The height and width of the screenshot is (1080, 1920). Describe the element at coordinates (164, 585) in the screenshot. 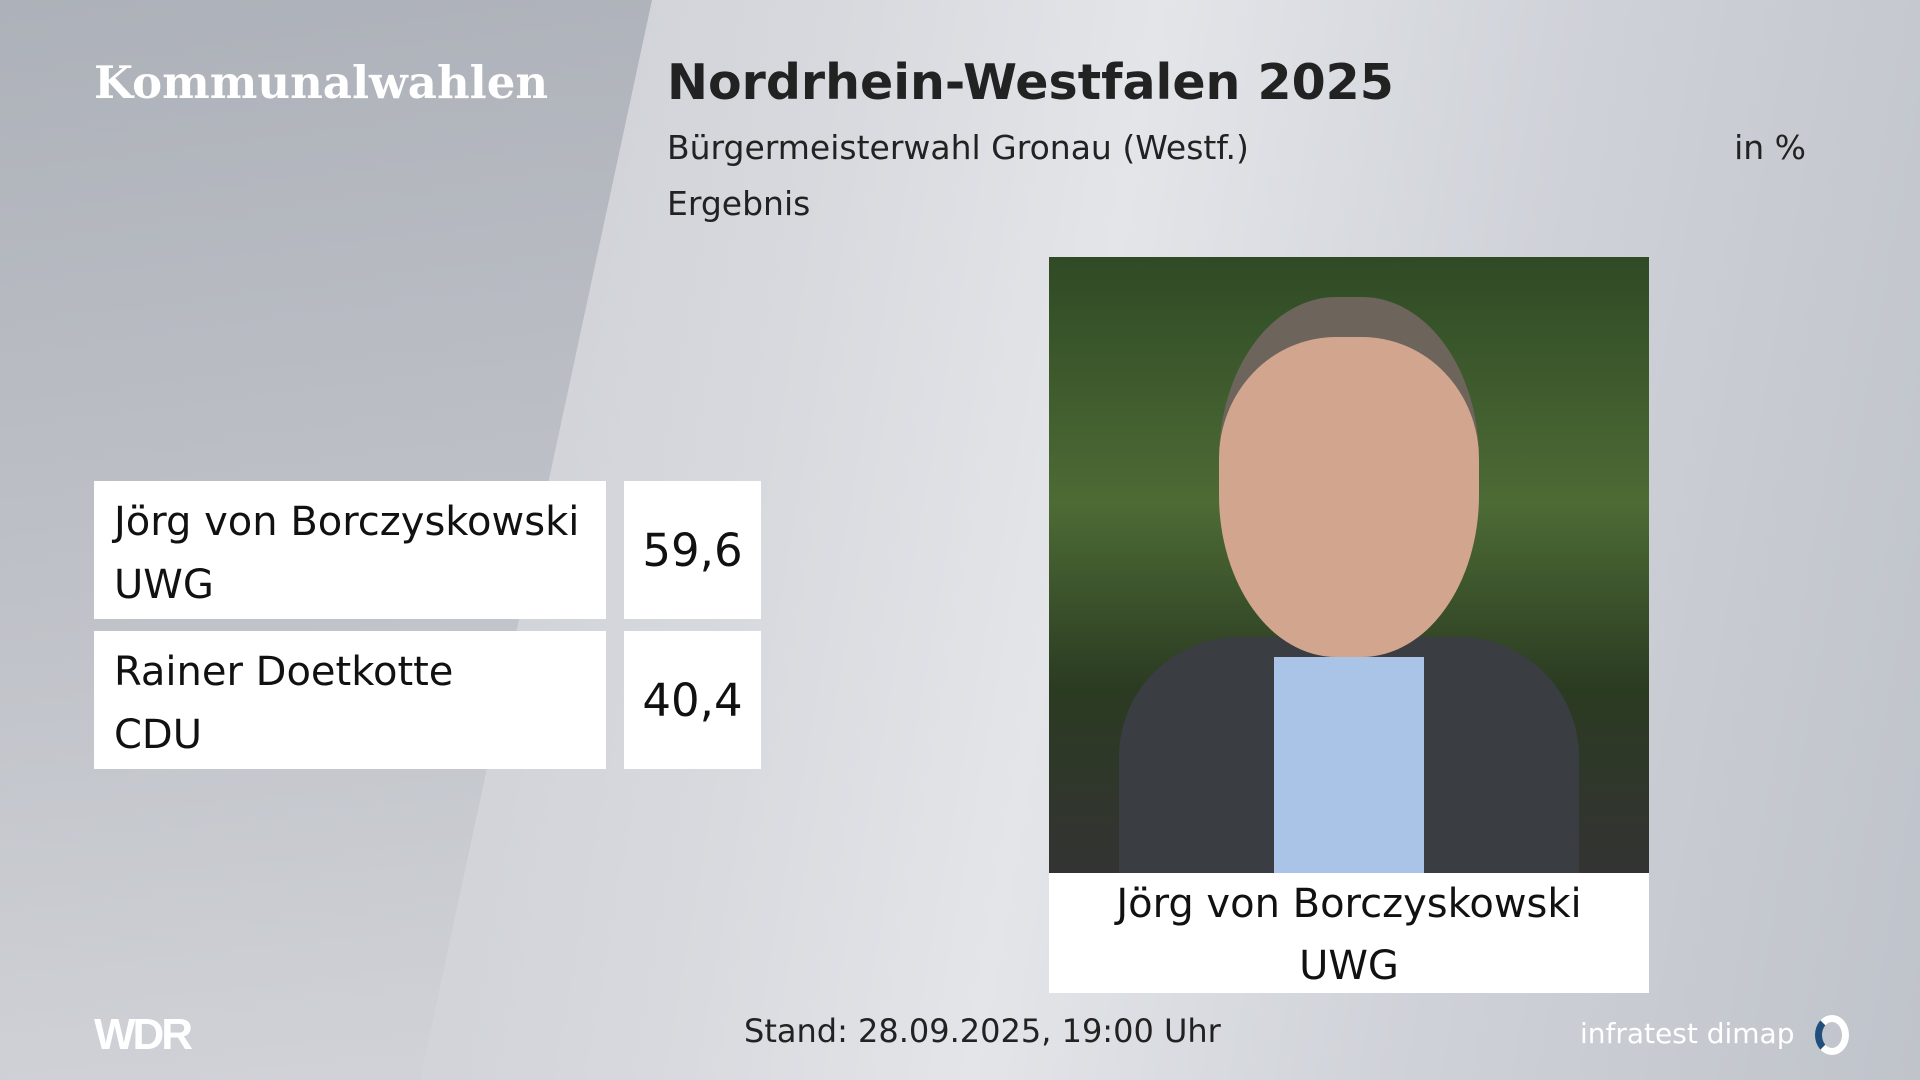

I see `candidate-party: UWG` at that location.